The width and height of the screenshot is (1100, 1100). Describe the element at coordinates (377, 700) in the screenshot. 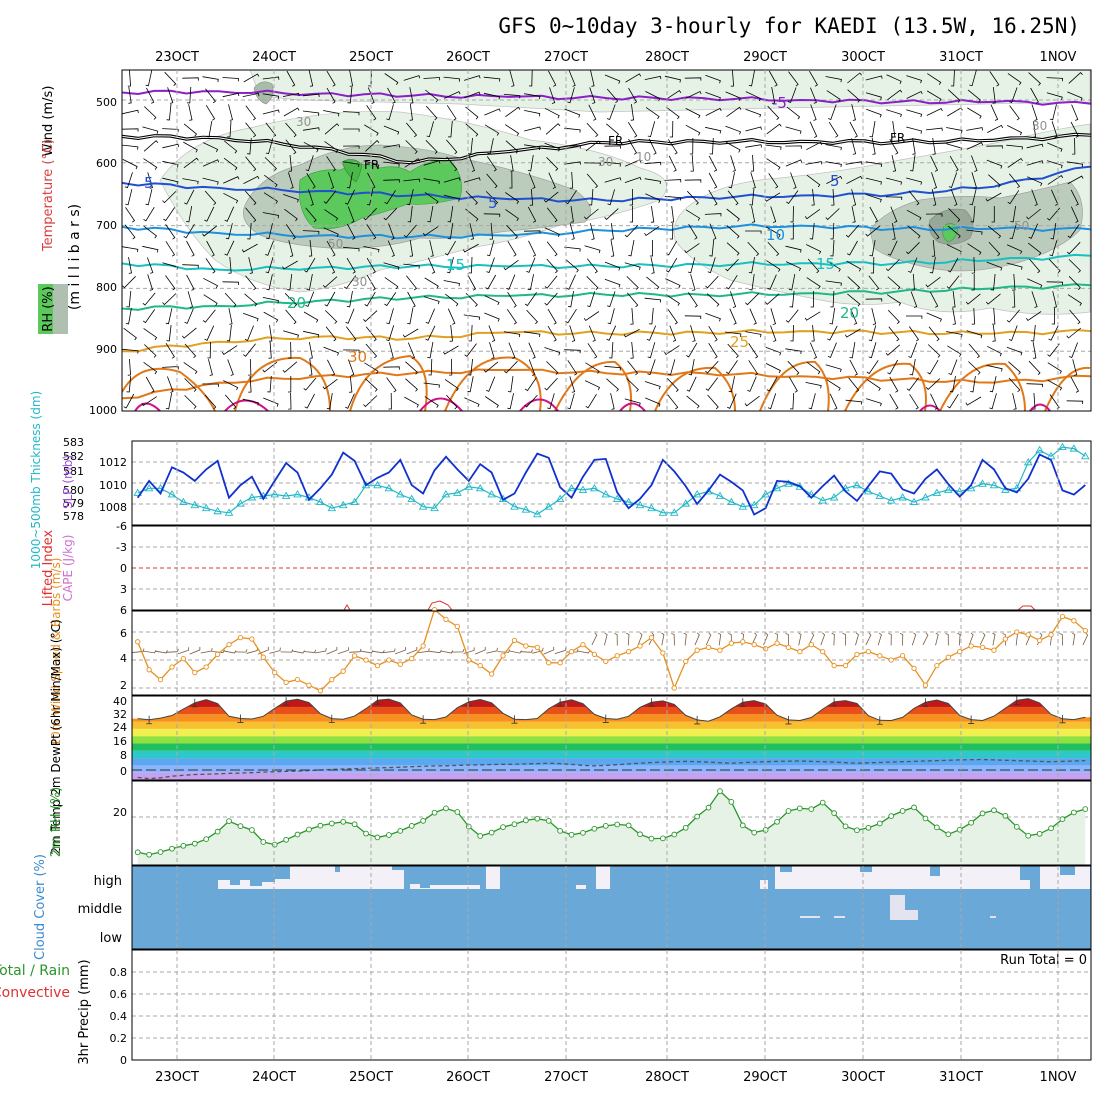

I see `temp-whisker` at that location.